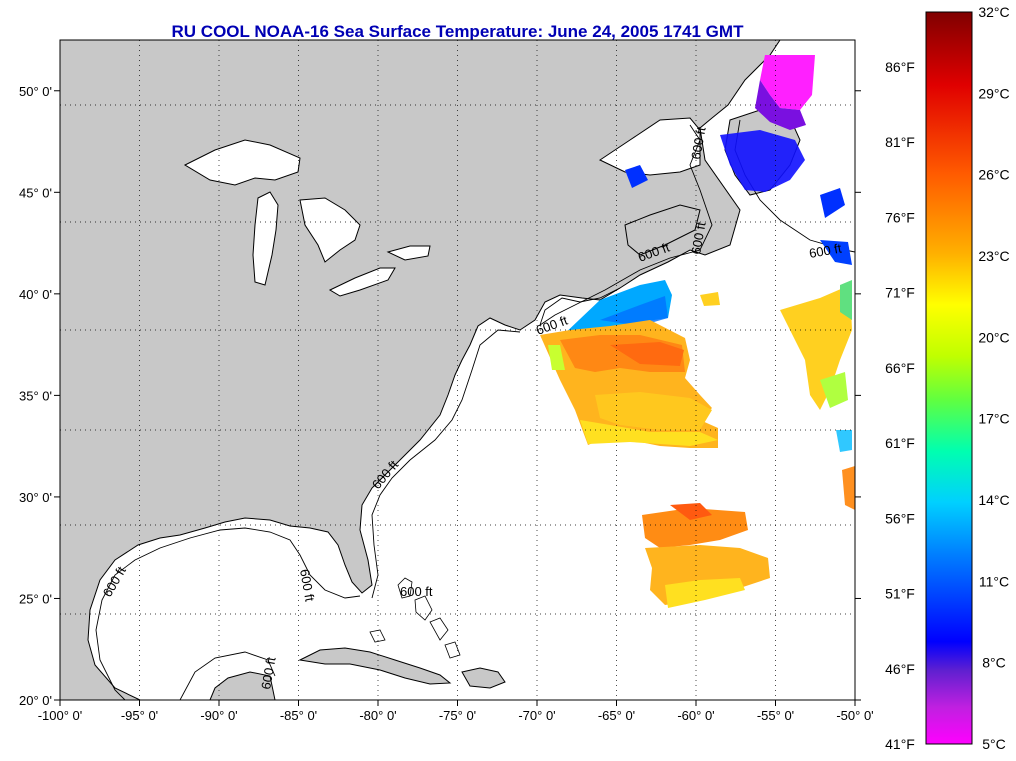 Image resolution: width=1016 pixels, height=761 pixels. What do you see at coordinates (825, 250) in the screenshot?
I see `contour-label-9: 600 ft` at bounding box center [825, 250].